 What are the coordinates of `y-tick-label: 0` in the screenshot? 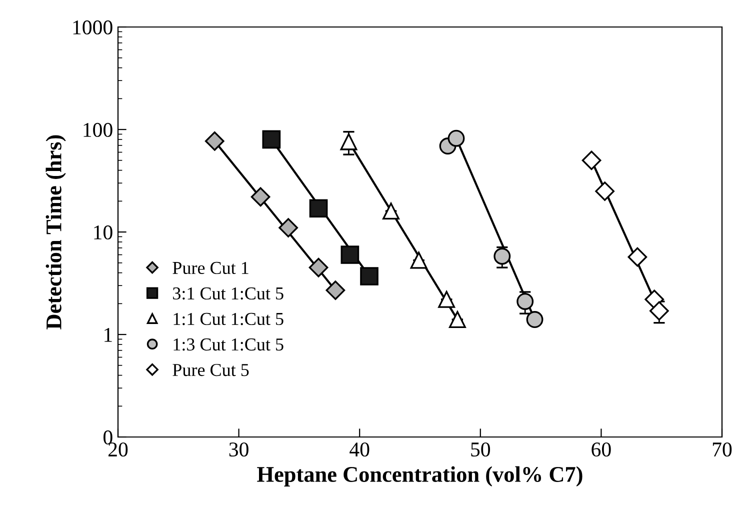 It's located at (108, 437).